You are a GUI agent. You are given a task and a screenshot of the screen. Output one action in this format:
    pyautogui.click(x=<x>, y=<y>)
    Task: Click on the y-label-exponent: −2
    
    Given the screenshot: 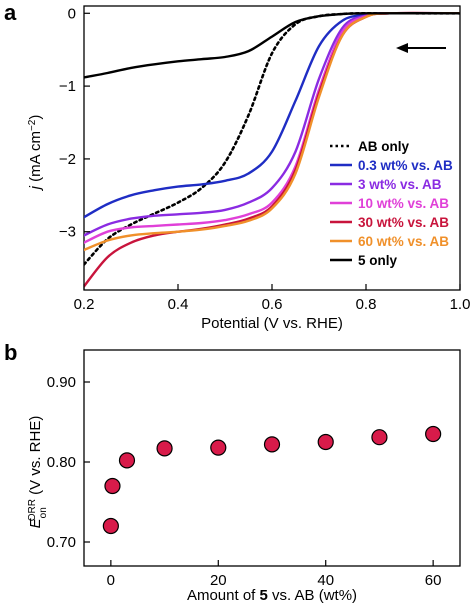 What is the action you would take?
    pyautogui.click(x=32, y=125)
    